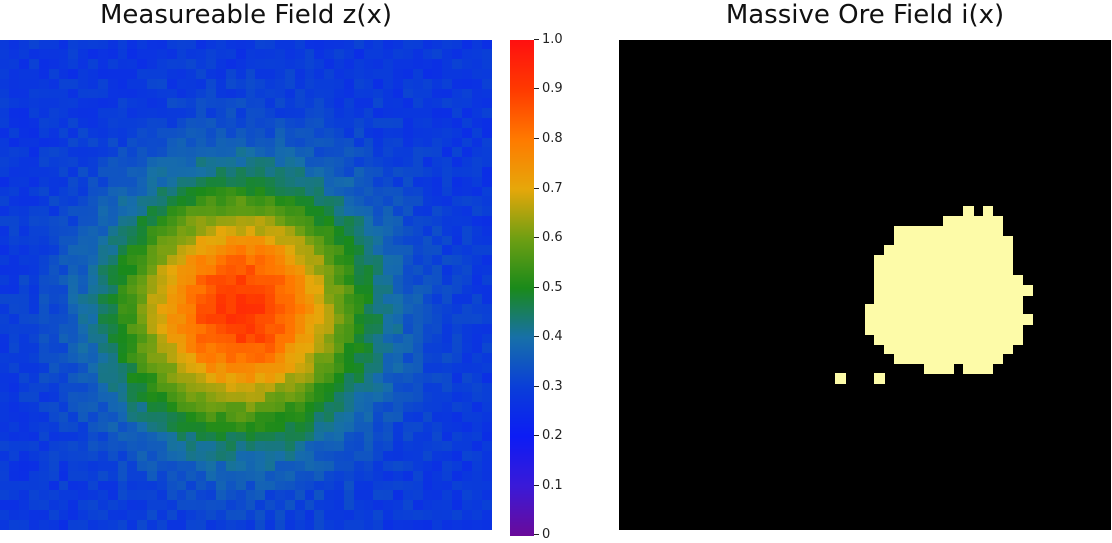  What do you see at coordinates (246, 15) in the screenshot?
I see `chart-title-measureable-field: Measureable Field z(x)` at bounding box center [246, 15].